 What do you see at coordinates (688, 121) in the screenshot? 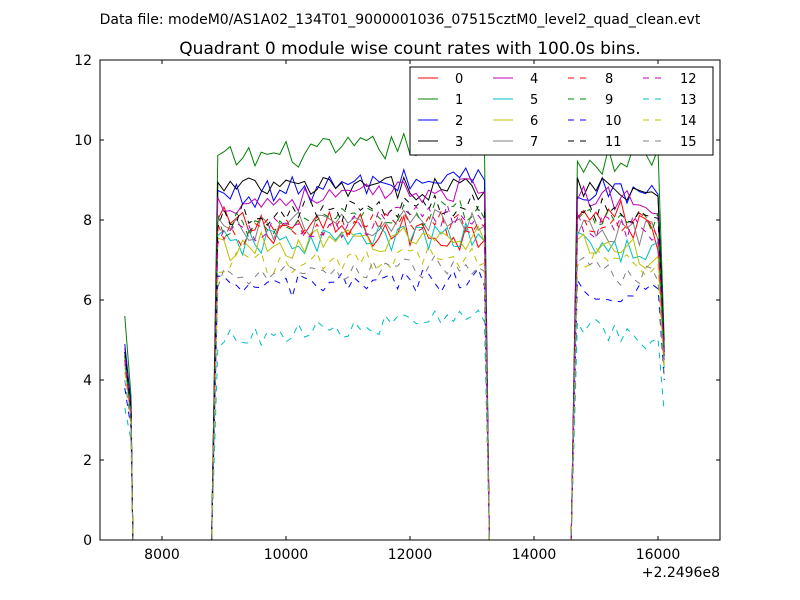
I see `legend-label-14: 14` at bounding box center [688, 121].